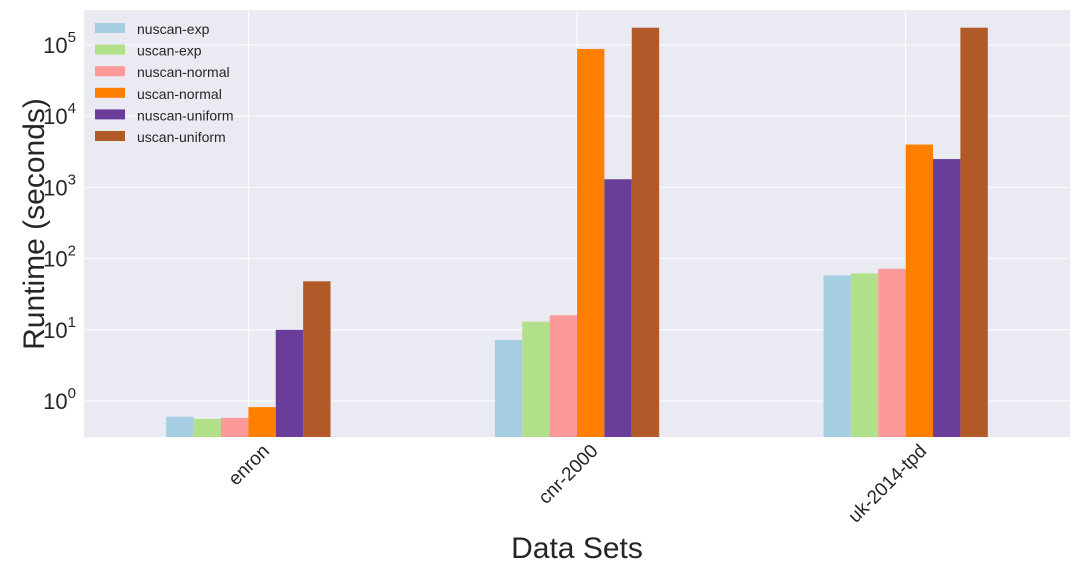 The image size is (1080, 576). Describe the element at coordinates (569, 475) in the screenshot. I see `x-tick-label-cnr-2000: cnr-2000` at that location.